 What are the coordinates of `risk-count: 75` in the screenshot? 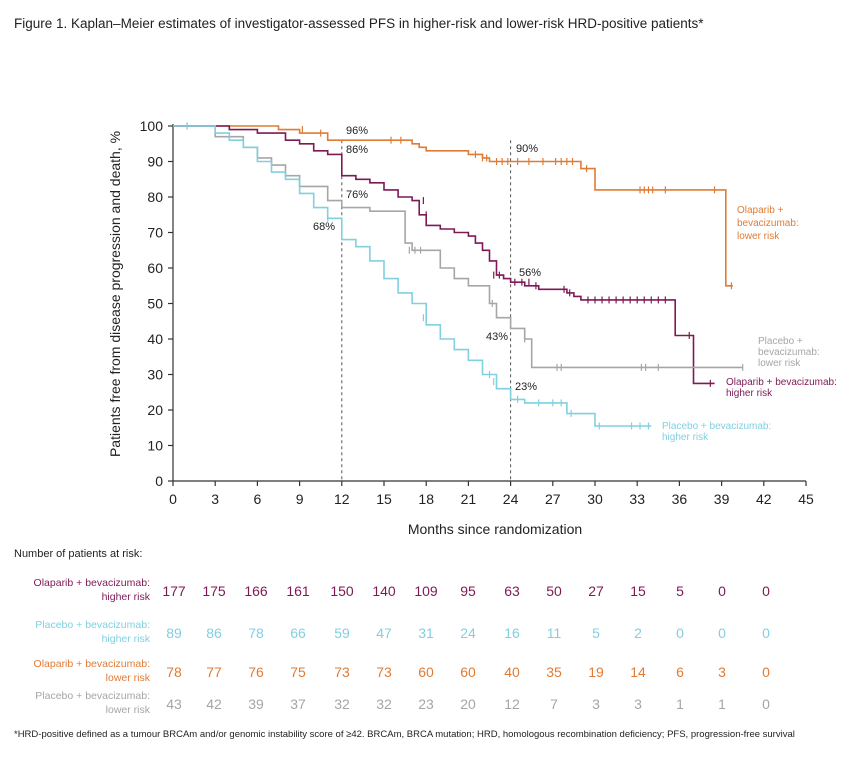 It's located at (298, 672).